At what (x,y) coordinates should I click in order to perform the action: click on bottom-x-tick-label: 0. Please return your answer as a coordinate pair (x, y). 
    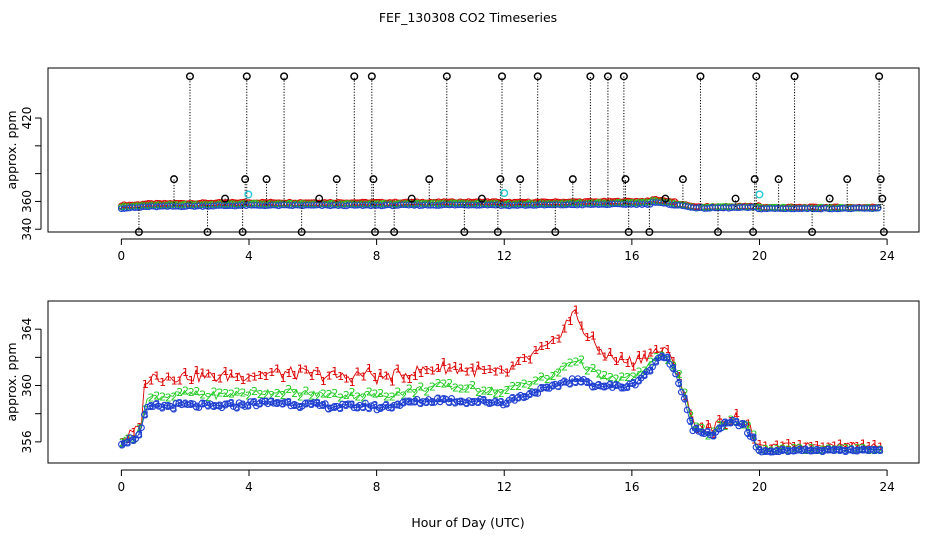
    Looking at the image, I should click on (122, 487).